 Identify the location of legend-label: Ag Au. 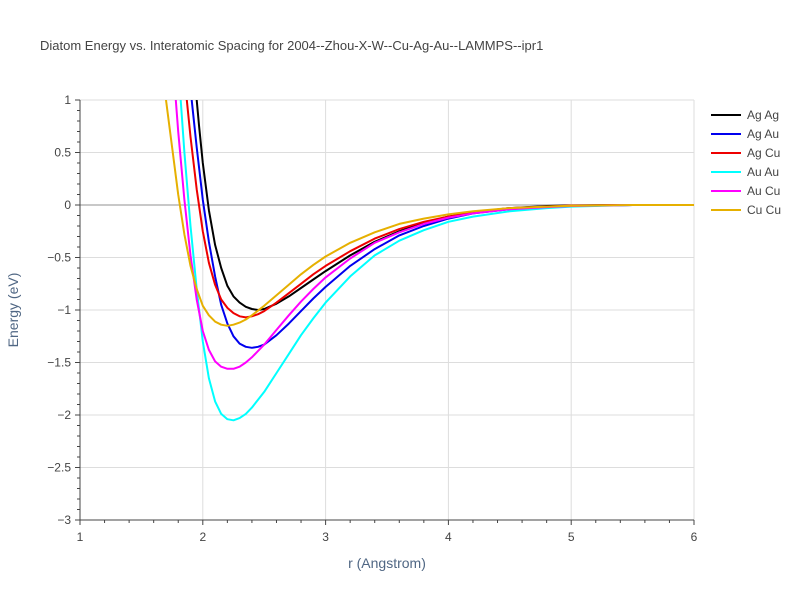
(763, 134).